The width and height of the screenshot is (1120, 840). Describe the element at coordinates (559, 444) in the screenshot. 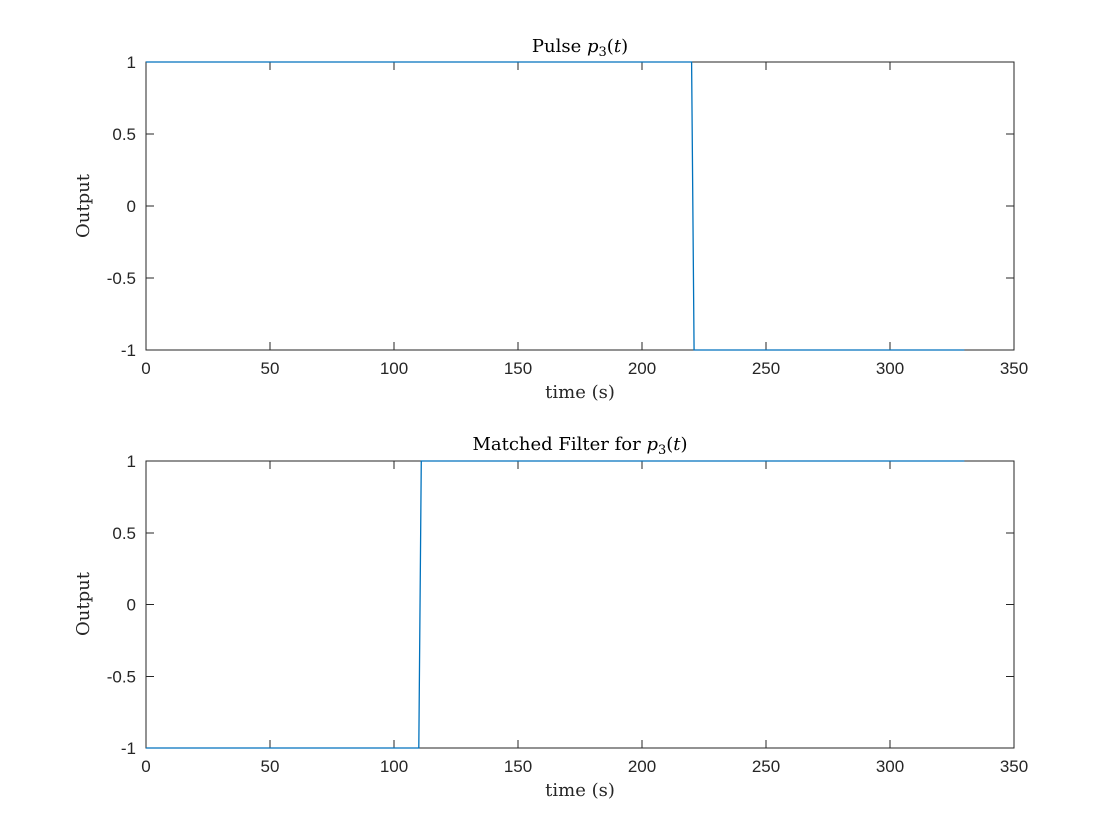

I see `title-prefix: Matched Filter for` at that location.